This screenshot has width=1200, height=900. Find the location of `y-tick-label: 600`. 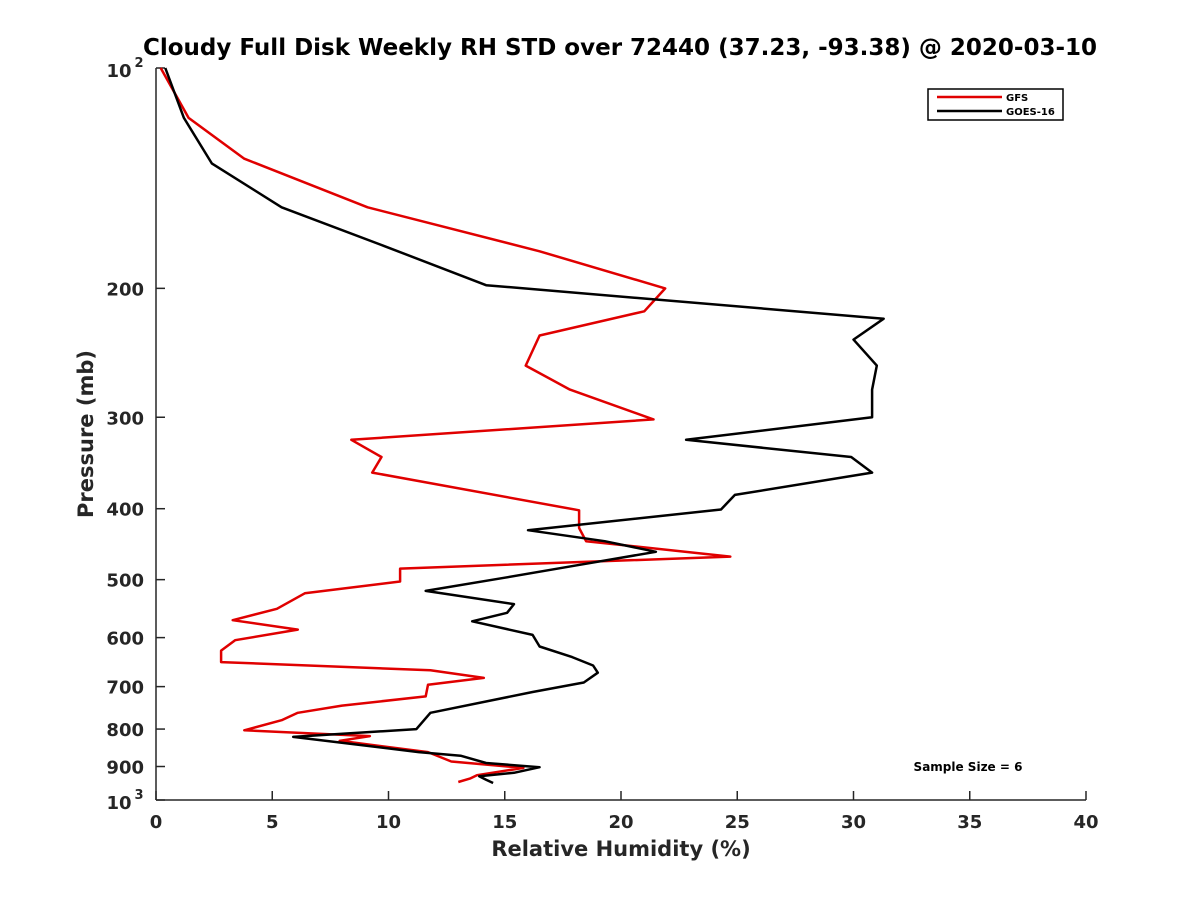

y-tick-label: 600 is located at coordinates (125, 639).